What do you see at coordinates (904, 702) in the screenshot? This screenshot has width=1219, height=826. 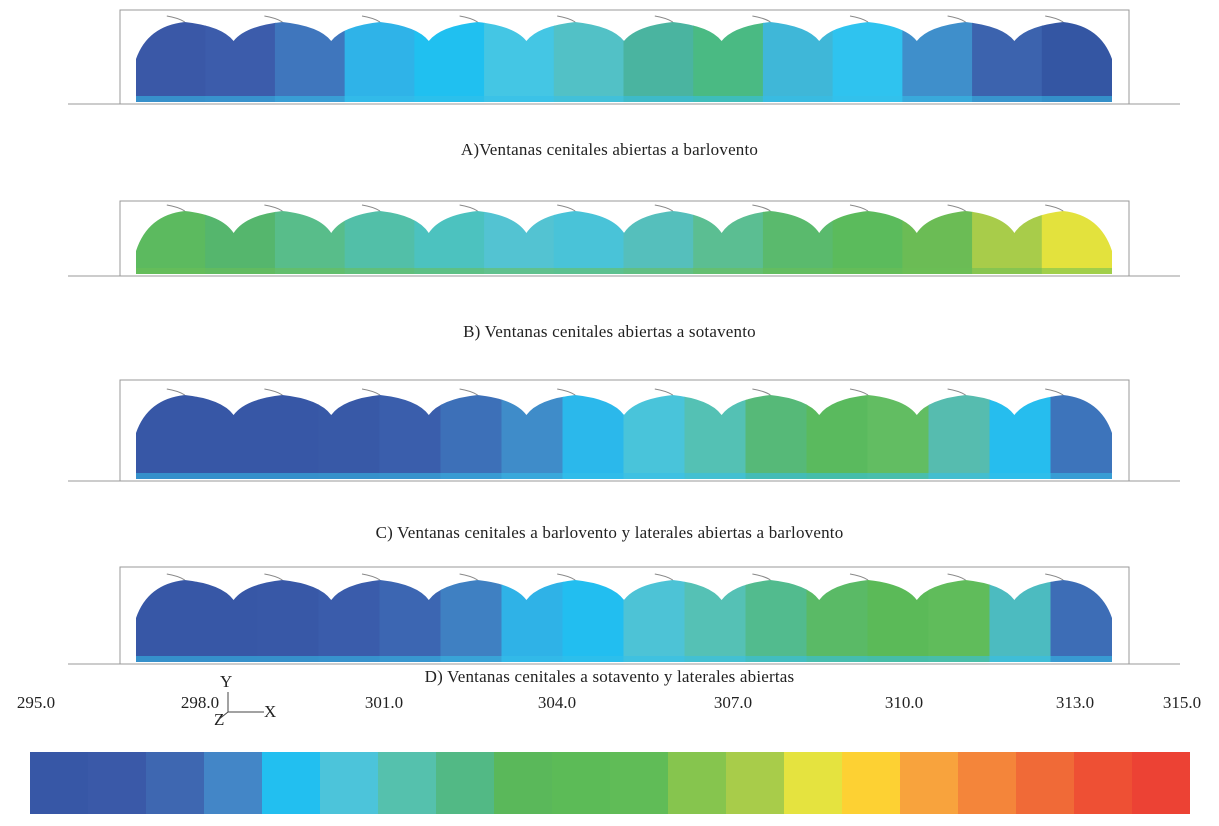 I see `colorbar-tick-310: 310.0` at bounding box center [904, 702].